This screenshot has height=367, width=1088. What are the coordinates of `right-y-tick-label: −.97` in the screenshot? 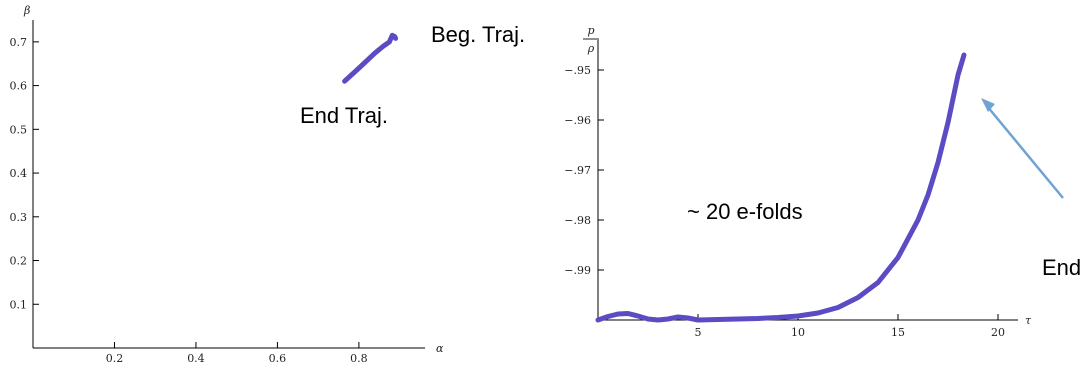 It's located at (577, 170).